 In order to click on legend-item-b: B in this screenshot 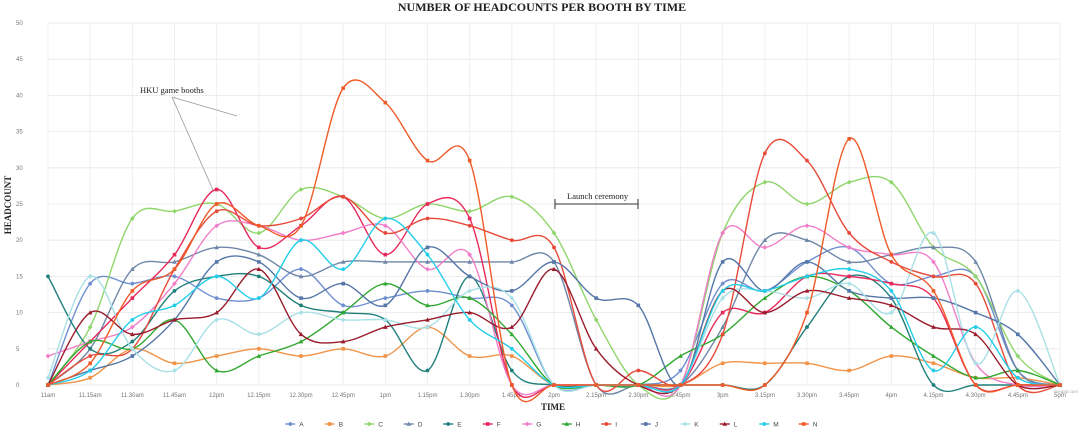, I will do `click(333, 425)`.